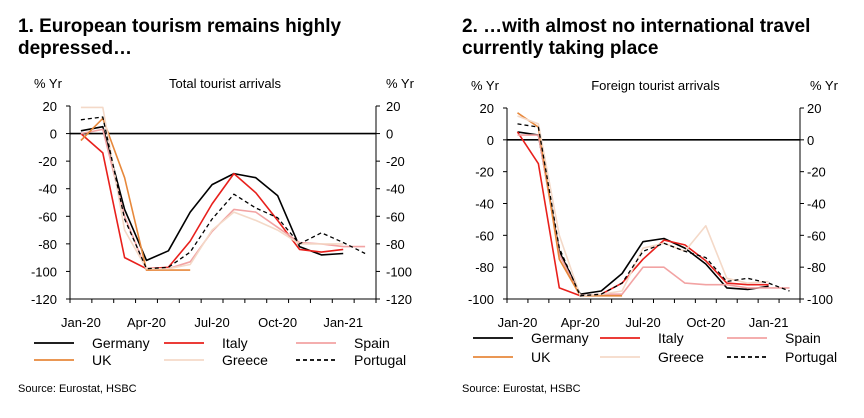  What do you see at coordinates (277, 322) in the screenshot?
I see `chart1-xtick-label: Oct-20` at bounding box center [277, 322].